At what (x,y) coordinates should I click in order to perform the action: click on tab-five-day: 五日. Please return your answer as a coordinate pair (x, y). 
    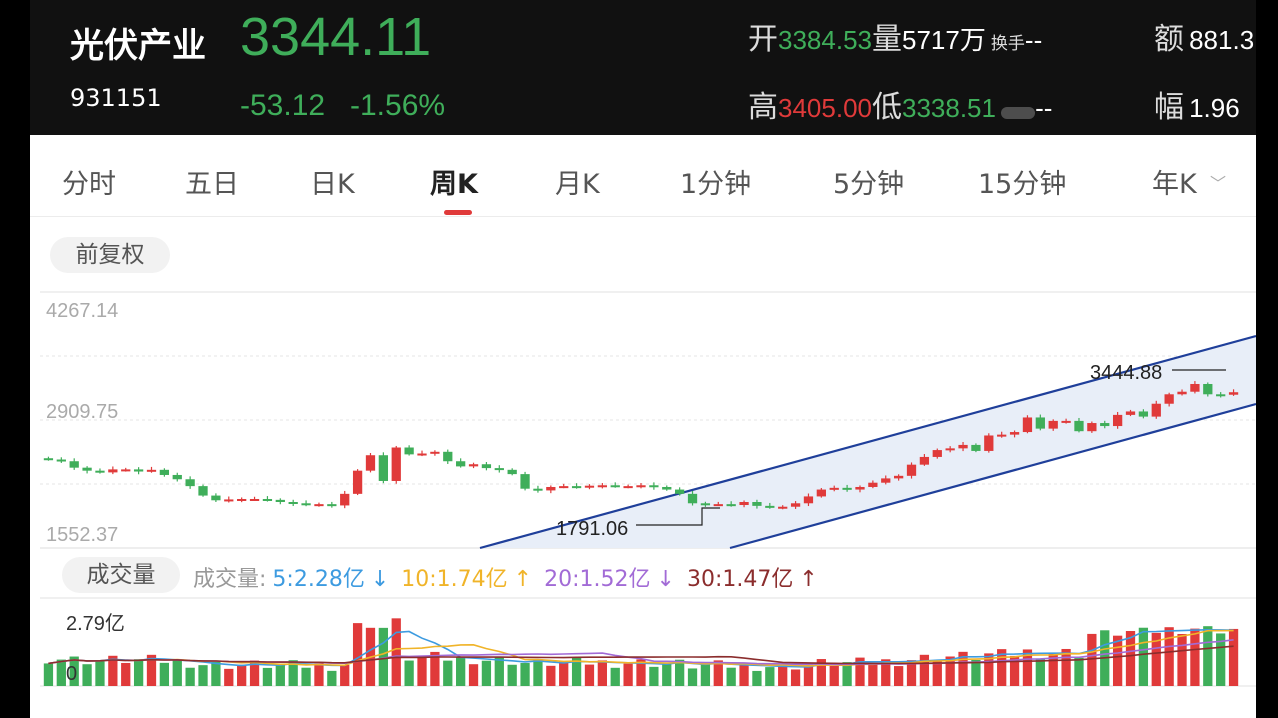
    Looking at the image, I should click on (212, 184).